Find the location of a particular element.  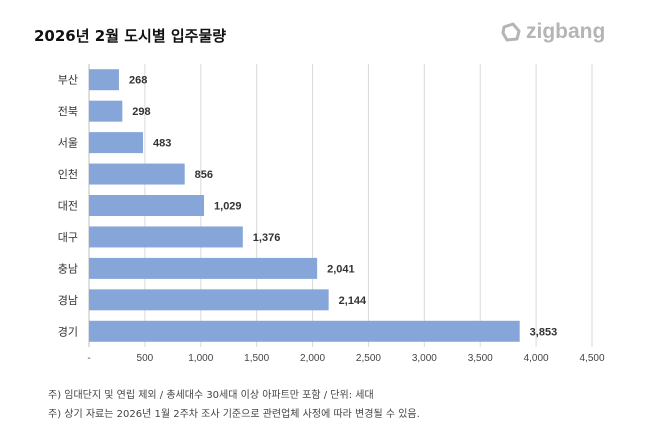

data-label: 2,144 is located at coordinates (353, 301).